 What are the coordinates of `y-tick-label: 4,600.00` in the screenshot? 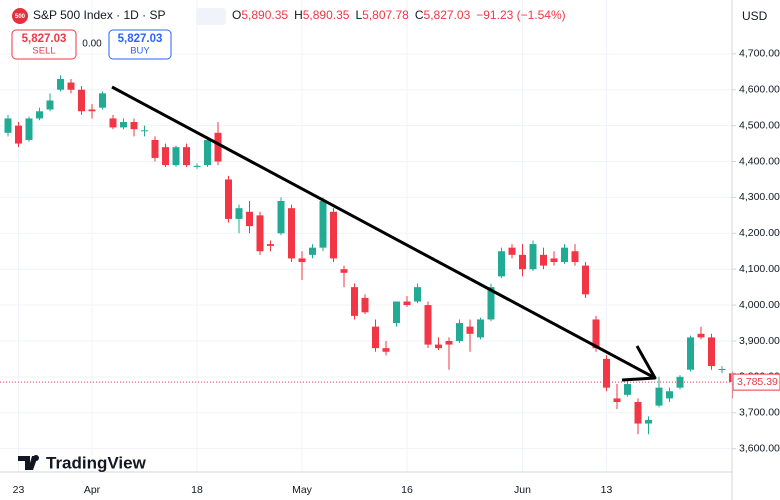 It's located at (759, 90).